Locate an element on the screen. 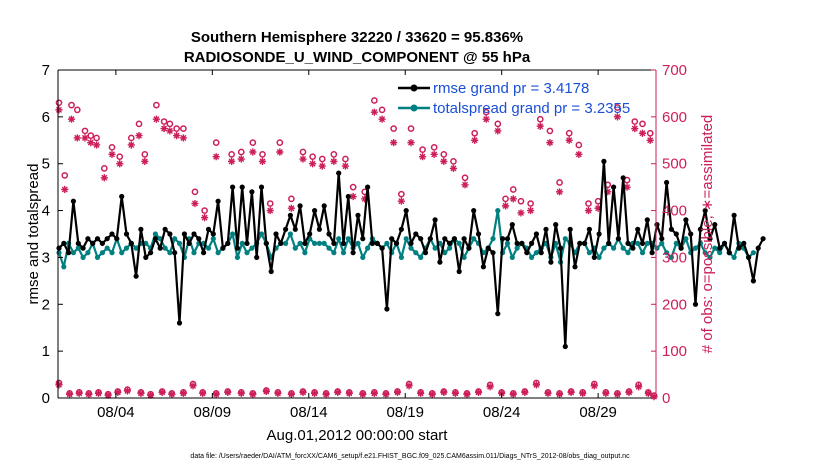 This screenshot has width=830, height=470. x-tick-label: 08/29 is located at coordinates (598, 412).